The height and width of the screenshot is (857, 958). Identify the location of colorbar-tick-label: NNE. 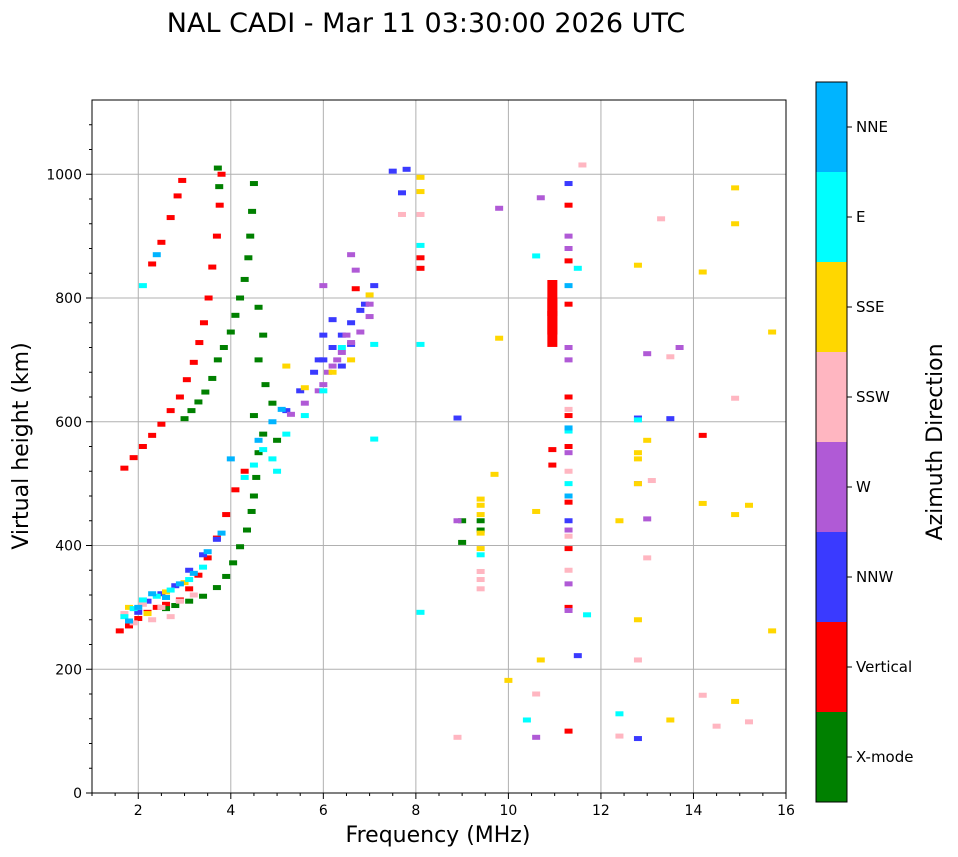
(872, 127).